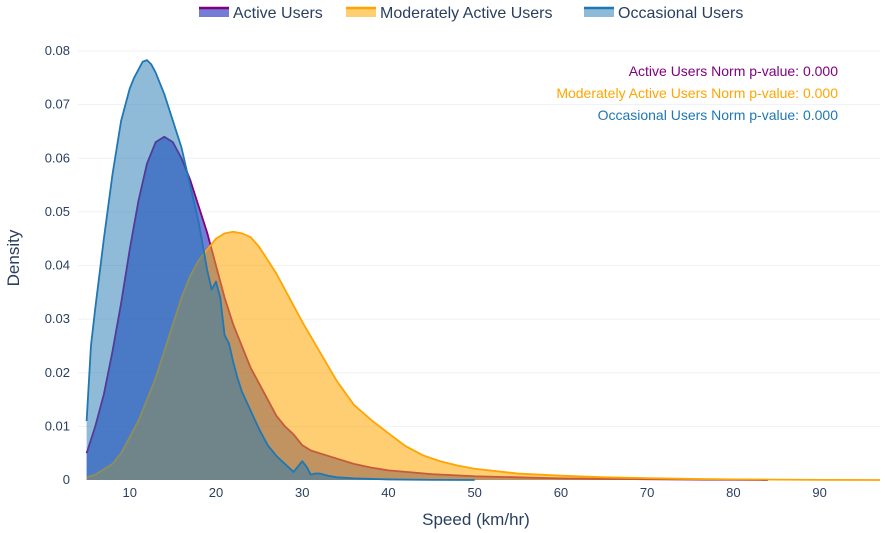 This screenshot has height=533, width=885. What do you see at coordinates (57, 211) in the screenshot?
I see `y-tick-label: 0.05` at bounding box center [57, 211].